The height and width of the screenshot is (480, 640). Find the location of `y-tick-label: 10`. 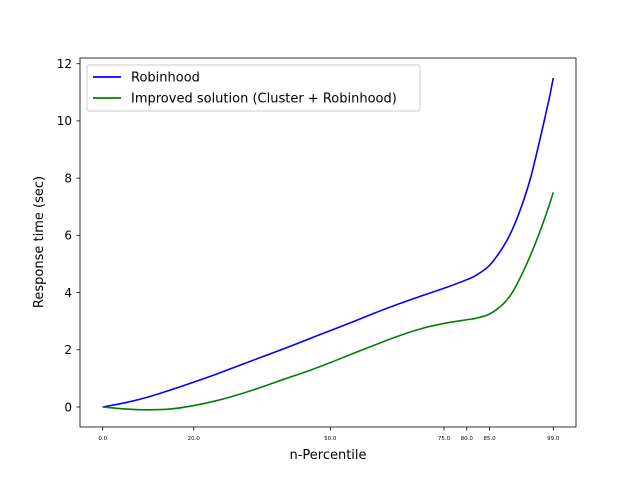

y-tick-label: 10 is located at coordinates (64, 121).